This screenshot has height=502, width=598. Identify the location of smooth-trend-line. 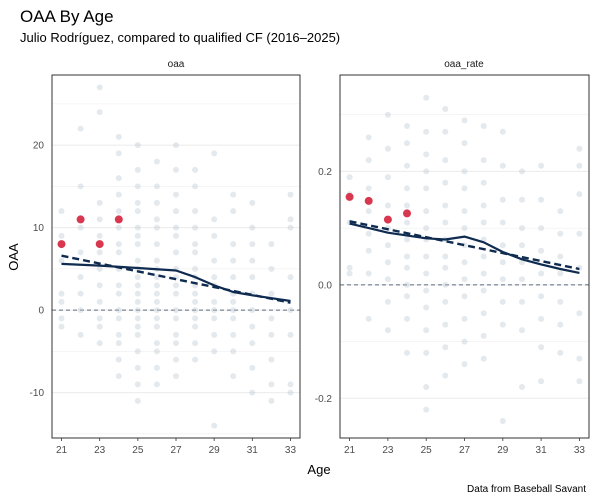
(176, 282).